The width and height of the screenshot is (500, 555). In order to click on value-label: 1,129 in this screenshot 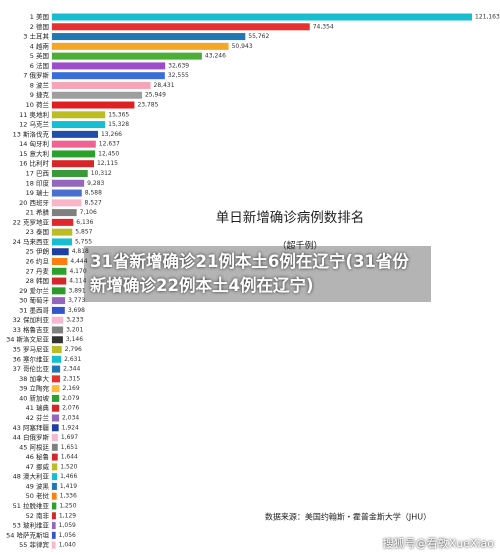, I will do `click(67, 515)`.